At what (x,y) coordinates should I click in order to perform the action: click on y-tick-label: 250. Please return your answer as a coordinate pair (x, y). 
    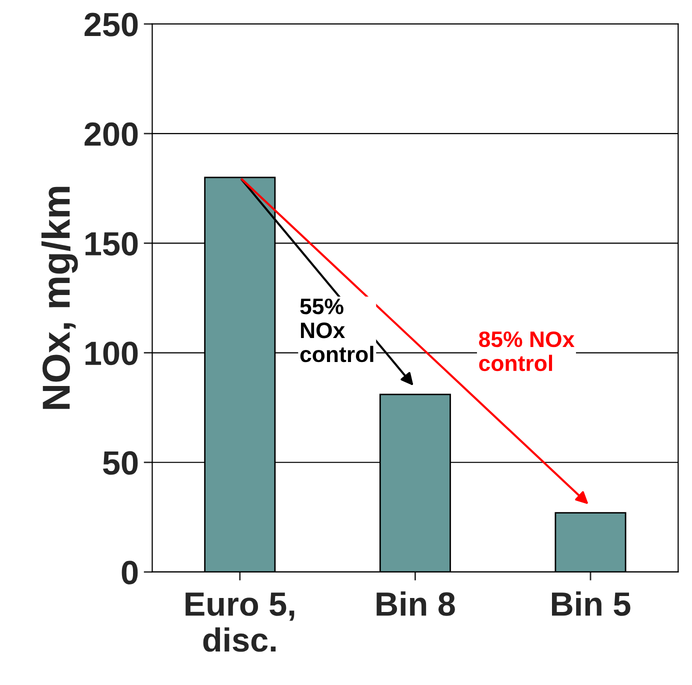
    Looking at the image, I should click on (111, 24).